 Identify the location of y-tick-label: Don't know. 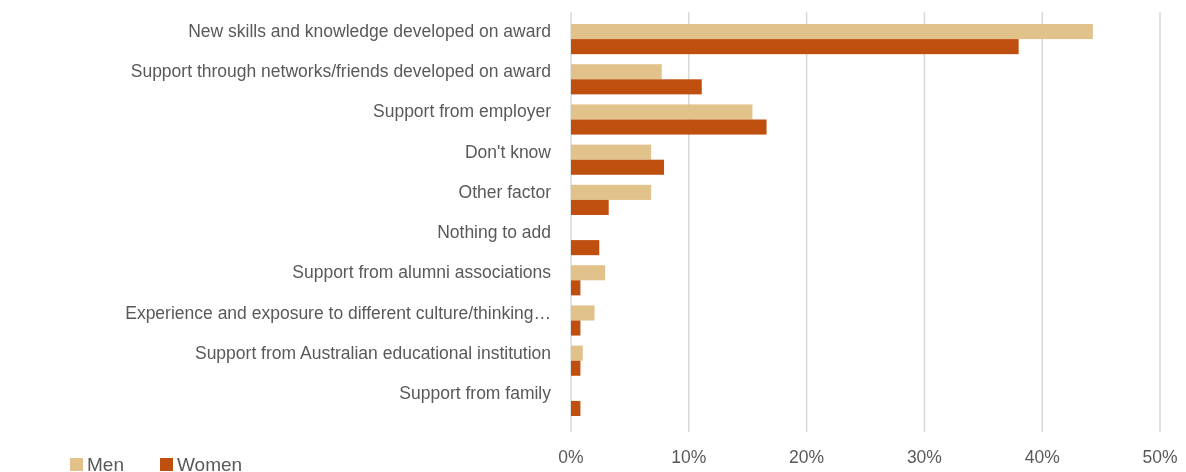
(508, 151).